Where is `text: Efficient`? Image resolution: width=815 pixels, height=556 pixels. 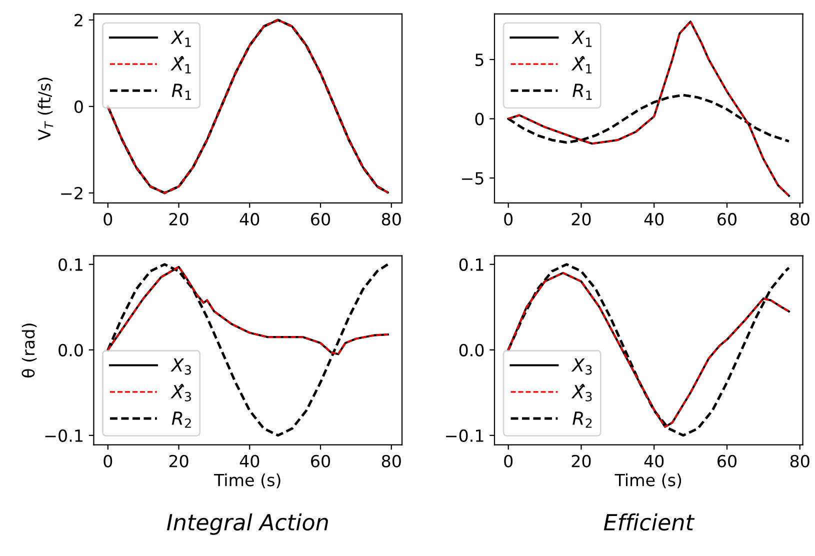
text: Efficient is located at coordinates (649, 522).